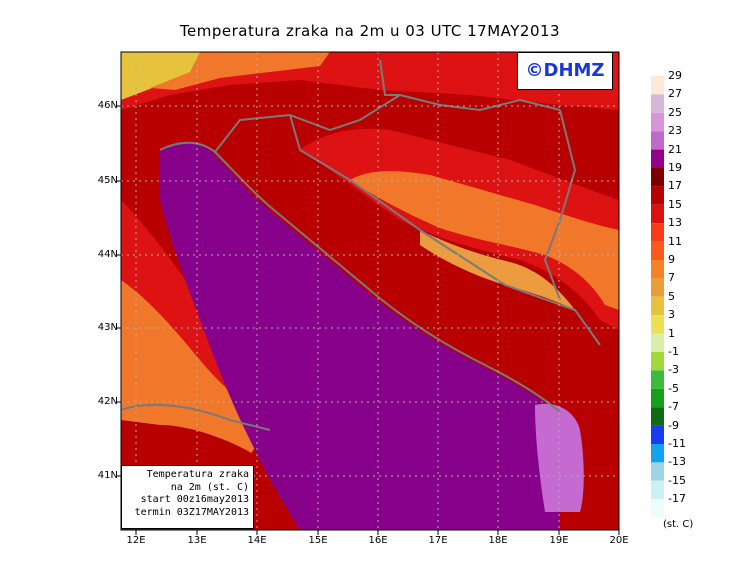 The image size is (740, 582). Describe the element at coordinates (619, 540) in the screenshot. I see `lon-label: 20E` at that location.